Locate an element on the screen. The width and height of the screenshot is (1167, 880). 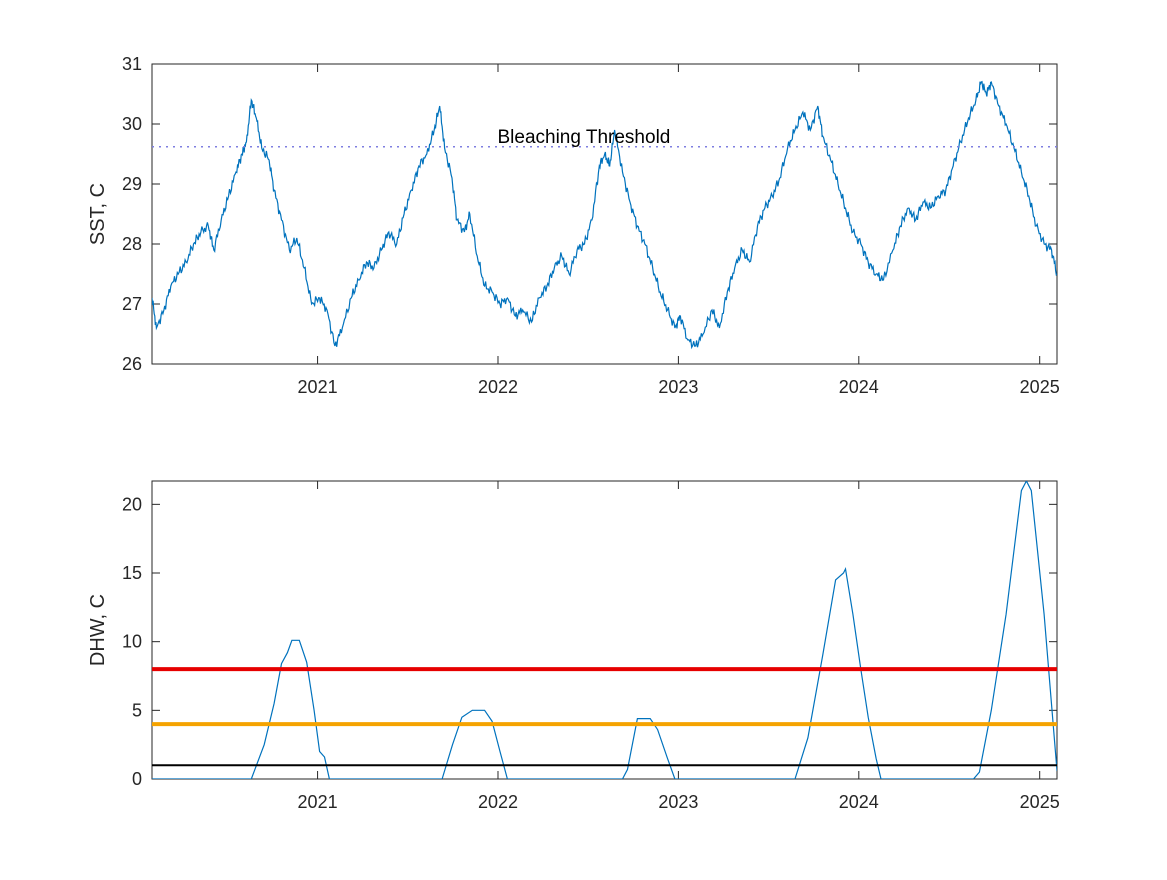
dhw-x-tick-label: 2025 is located at coordinates (1040, 802).